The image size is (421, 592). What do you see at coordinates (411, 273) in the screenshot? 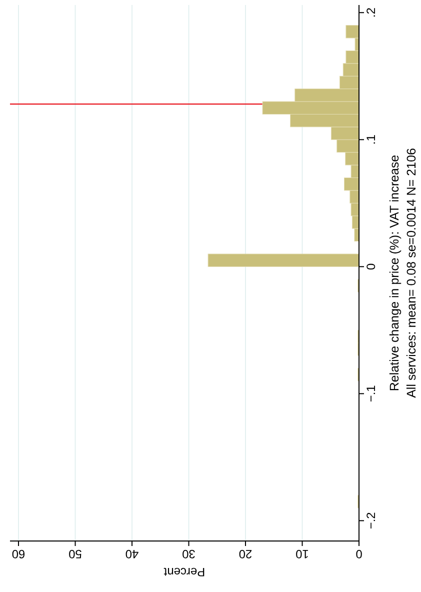
I see `text: All services: mean= 0.08 se=0.0014 N= 2106` at bounding box center [411, 273].